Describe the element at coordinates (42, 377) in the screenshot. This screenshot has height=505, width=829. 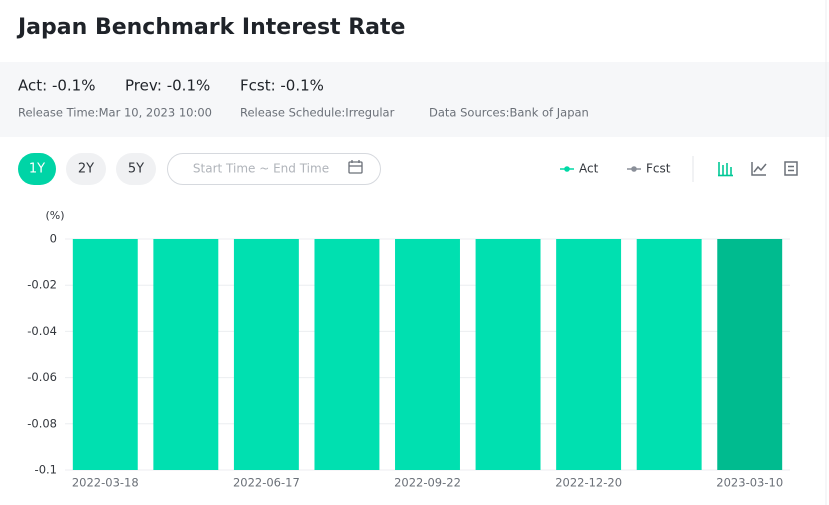
I see `y-tick-label: -0.06` at that location.